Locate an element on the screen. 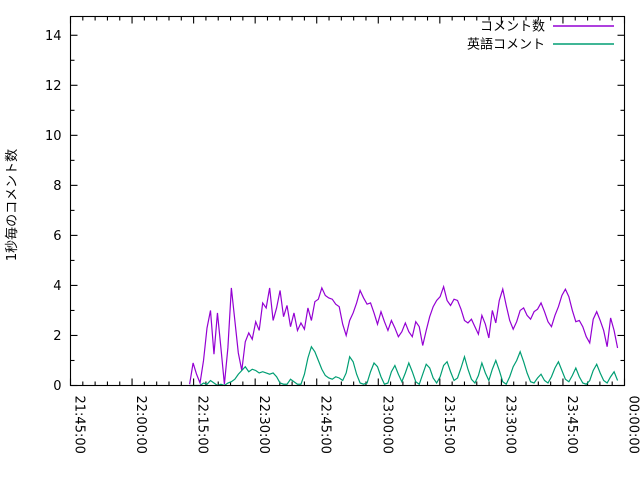  y-tick-label: 0 is located at coordinates (57, 386).